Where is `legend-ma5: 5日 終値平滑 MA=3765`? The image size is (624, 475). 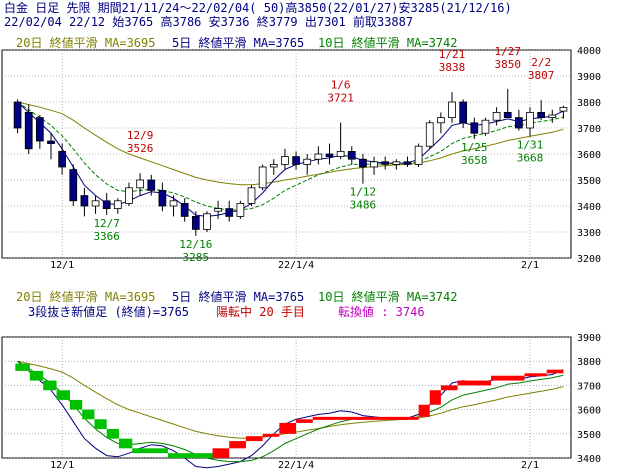 legend-ma5: 5日 終値平滑 MA=3765 is located at coordinates (238, 43).